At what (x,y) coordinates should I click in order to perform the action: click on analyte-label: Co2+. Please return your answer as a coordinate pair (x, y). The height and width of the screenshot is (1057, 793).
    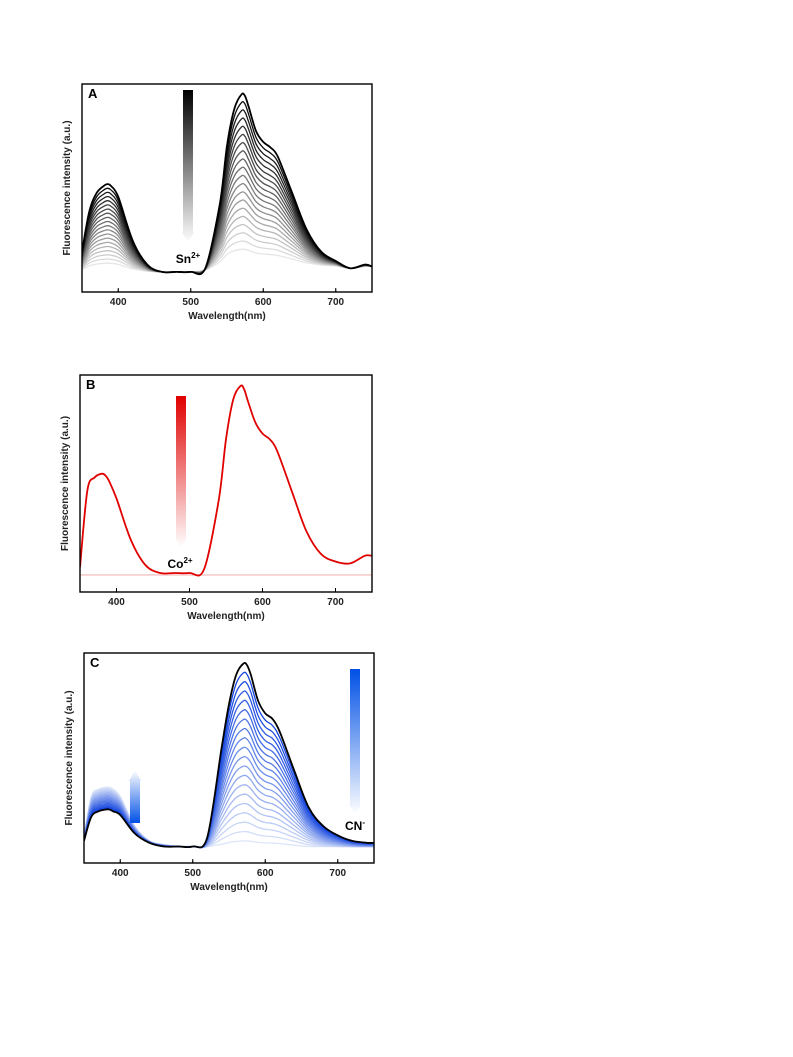
    Looking at the image, I should click on (179, 563).